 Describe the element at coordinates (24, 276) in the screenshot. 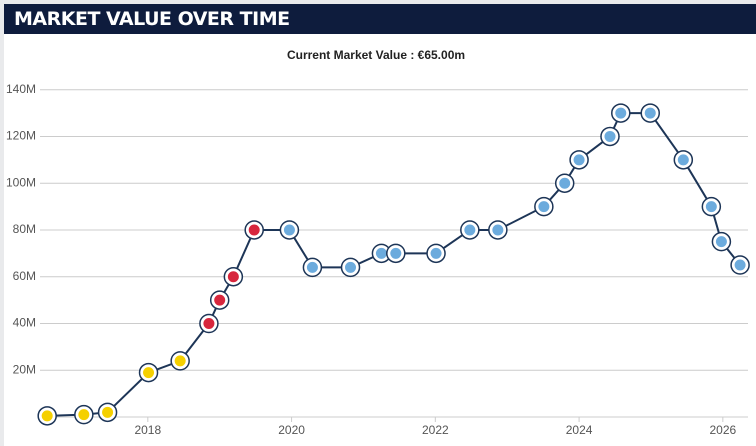

I see `y-tick-label: 60M` at that location.